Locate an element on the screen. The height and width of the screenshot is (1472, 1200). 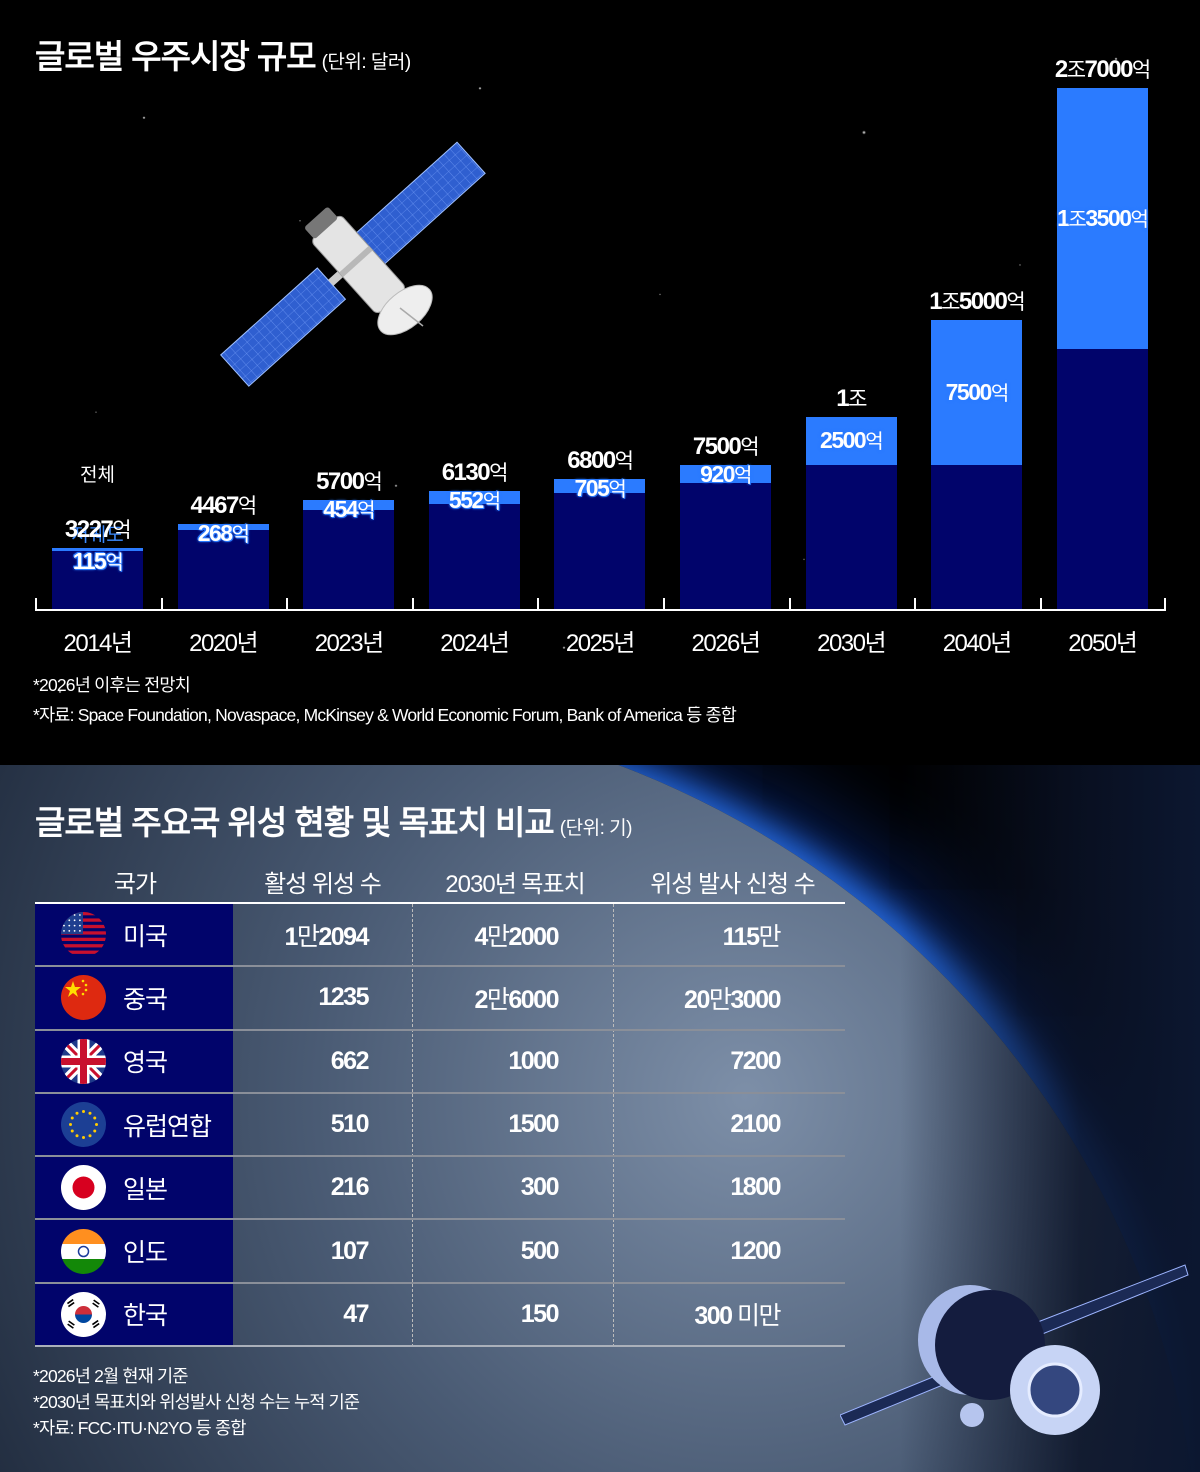
uk-flag-icon is located at coordinates (83, 1061).